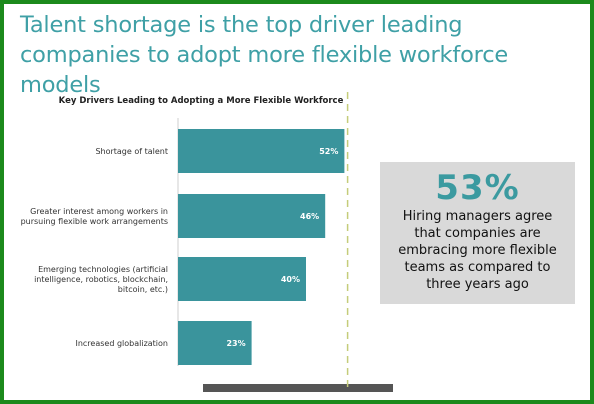 The width and height of the screenshot is (594, 404). What do you see at coordinates (328, 151) in the screenshot?
I see `data-label-1: 52%` at bounding box center [328, 151].